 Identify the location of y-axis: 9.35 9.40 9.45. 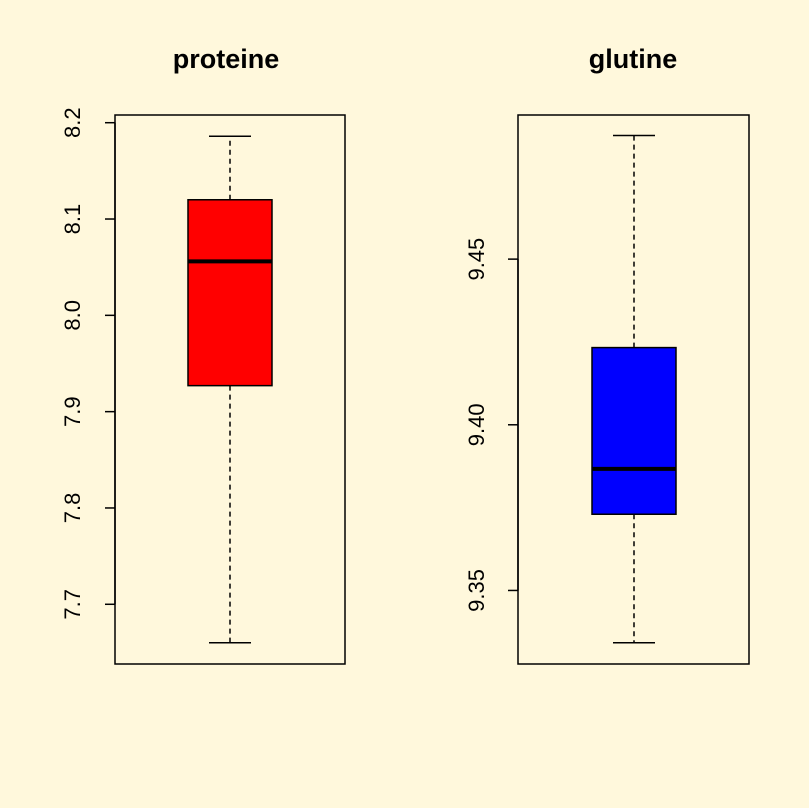
(491, 425).